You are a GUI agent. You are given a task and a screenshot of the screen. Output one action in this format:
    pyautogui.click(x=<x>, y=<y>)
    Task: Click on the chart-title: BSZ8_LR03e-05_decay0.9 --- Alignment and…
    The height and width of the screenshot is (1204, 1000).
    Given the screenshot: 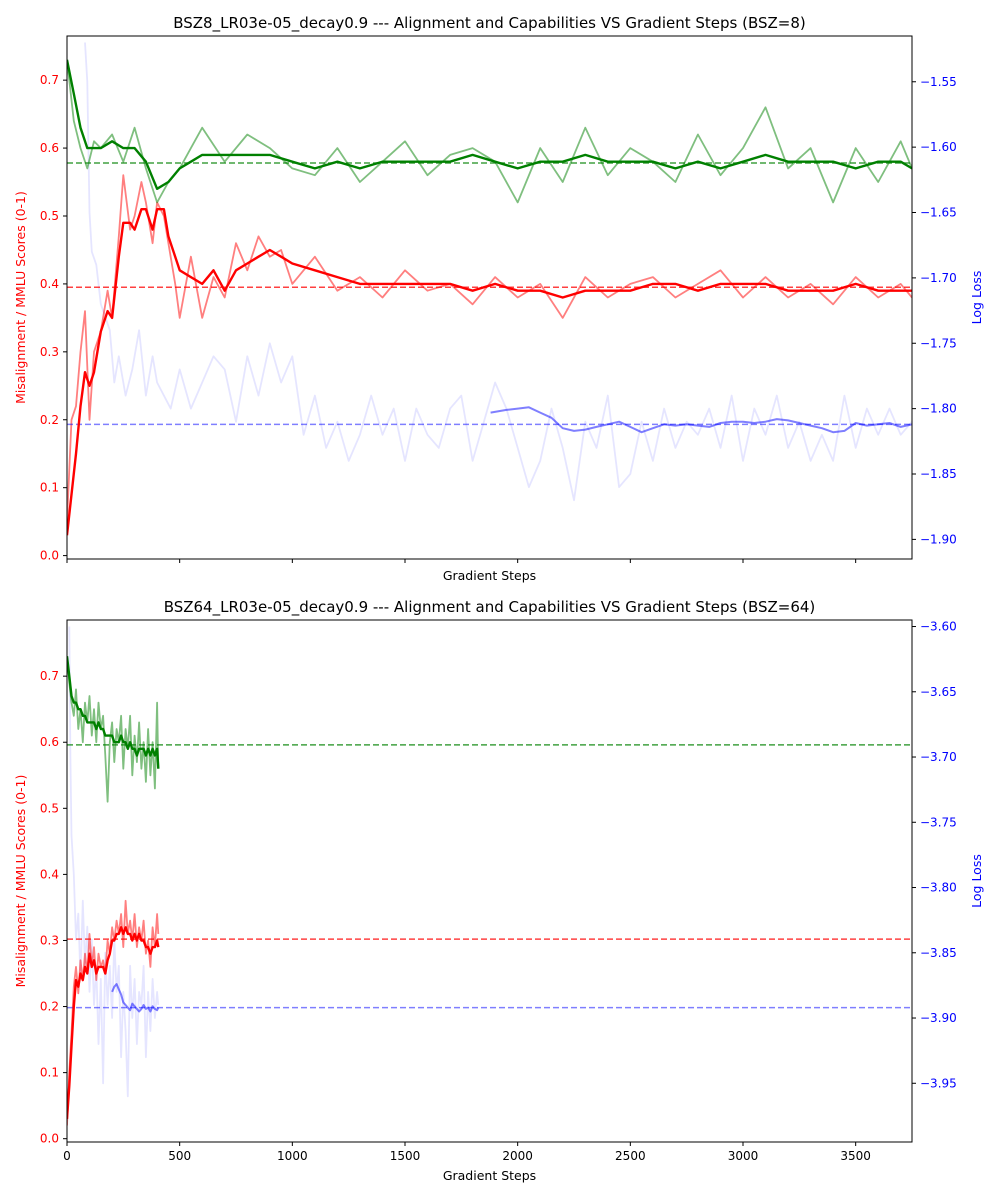 What is the action you would take?
    pyautogui.click(x=489, y=23)
    